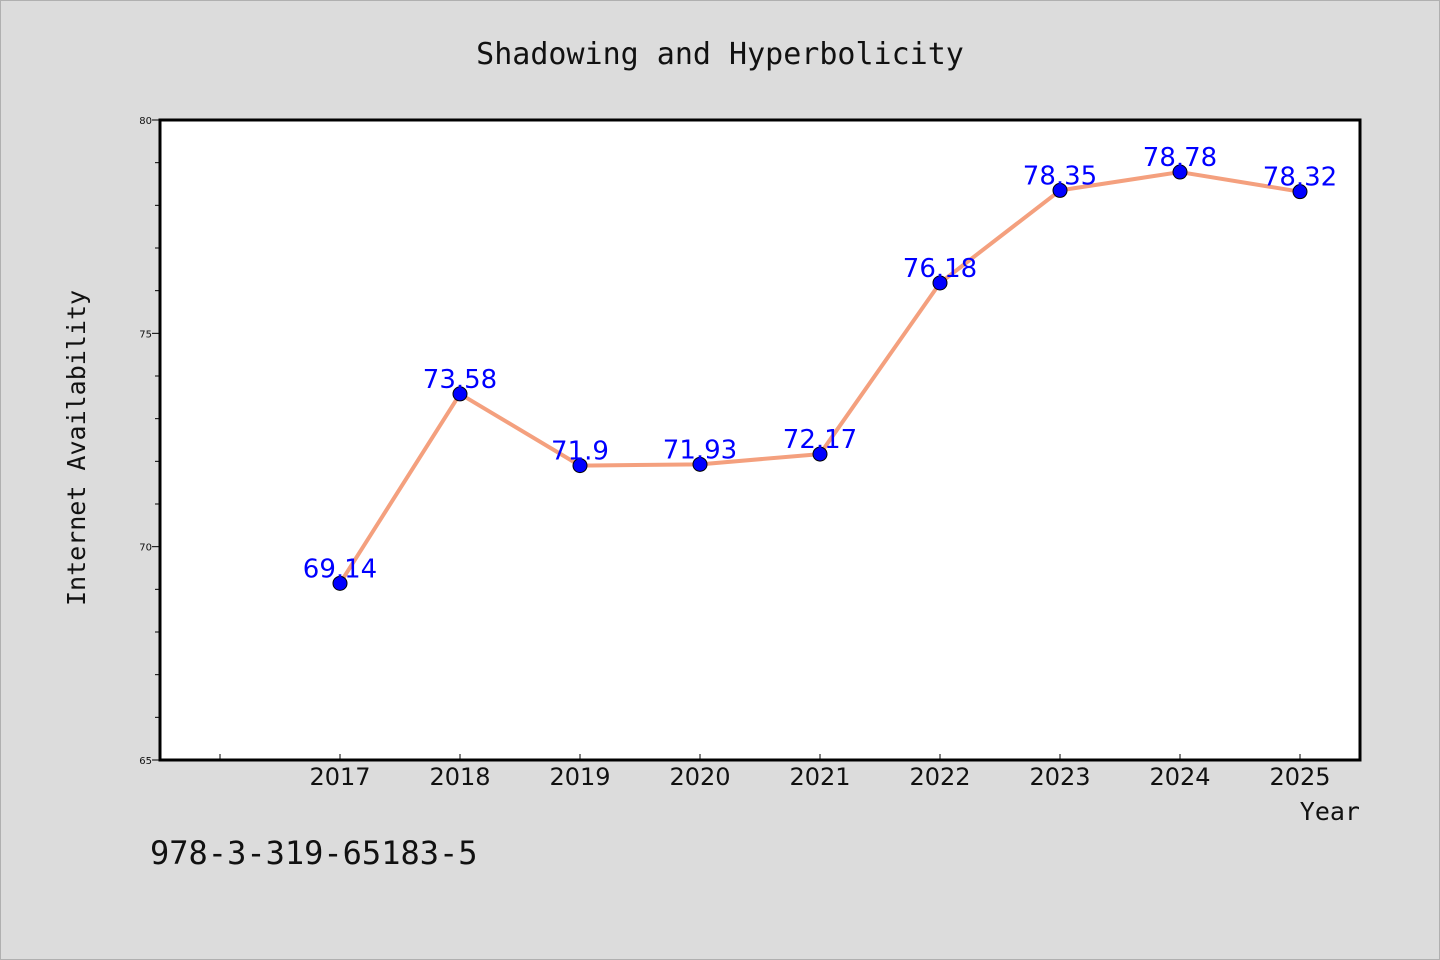 The image size is (1440, 960). Describe the element at coordinates (314, 853) in the screenshot. I see `annotation-text: 978-3-319-65183-5` at that location.